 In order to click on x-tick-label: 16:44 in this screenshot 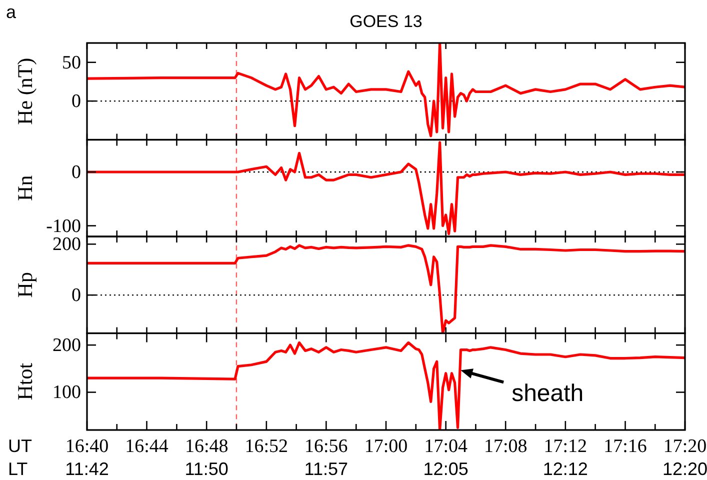, I will do `click(147, 446)`.